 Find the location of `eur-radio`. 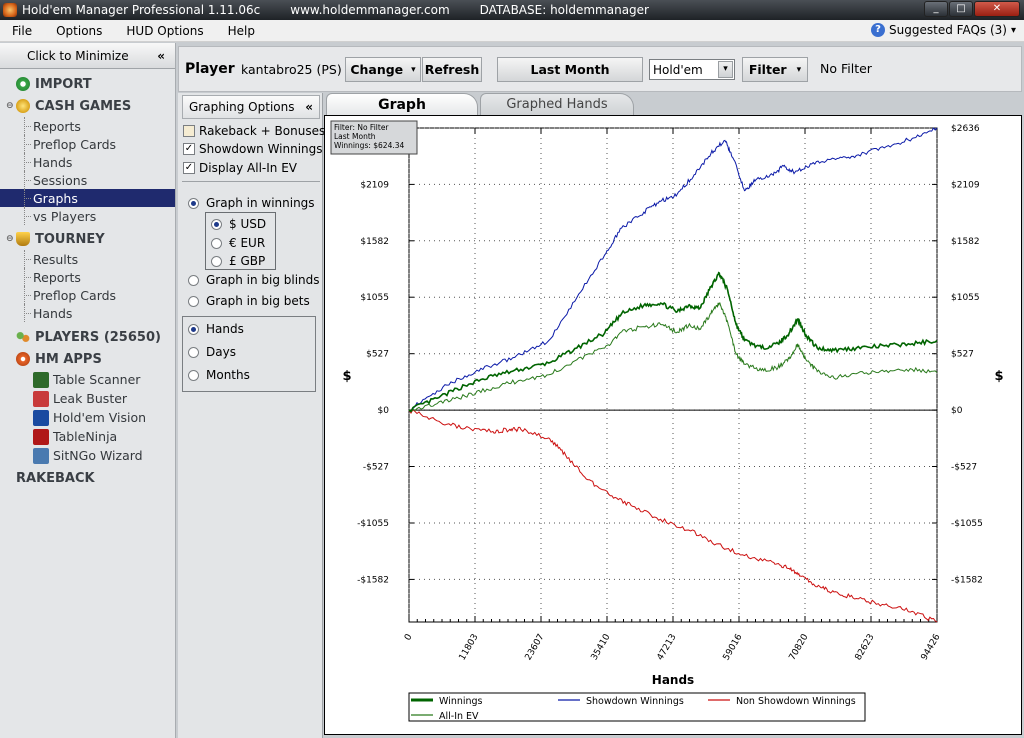

eur-radio is located at coordinates (216, 243).